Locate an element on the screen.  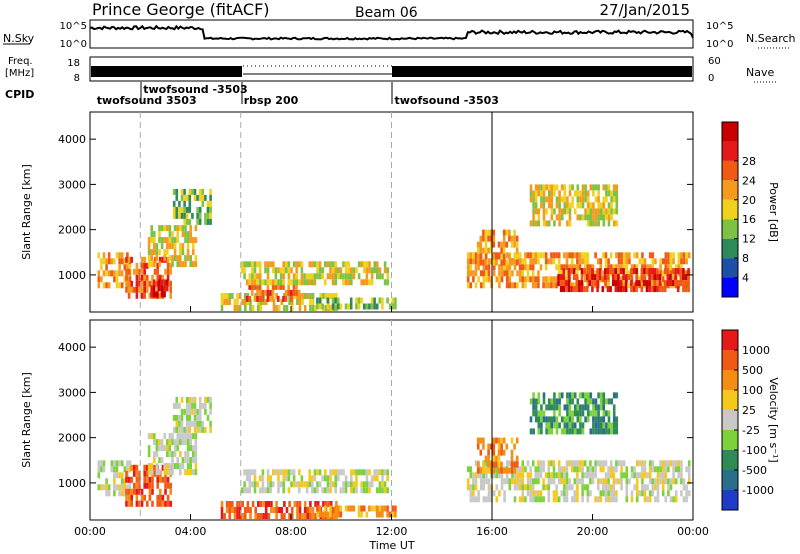
cpid-annotation: rbsp 200 is located at coordinates (271, 100).